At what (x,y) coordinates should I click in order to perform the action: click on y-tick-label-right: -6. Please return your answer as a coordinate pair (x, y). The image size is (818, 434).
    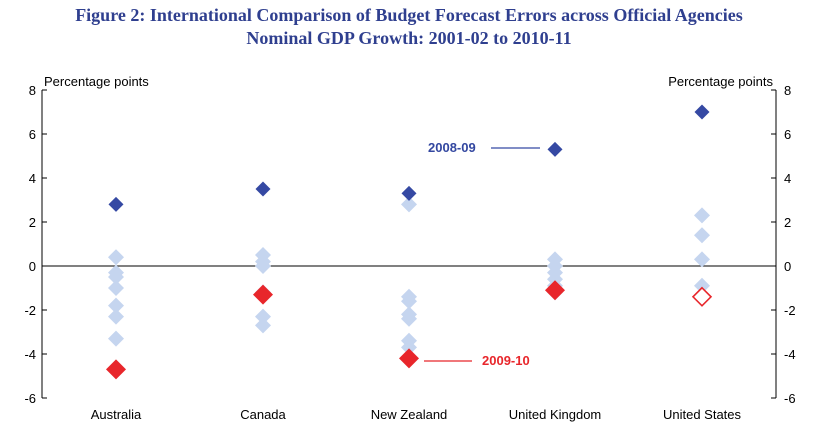
    Looking at the image, I should click on (790, 398).